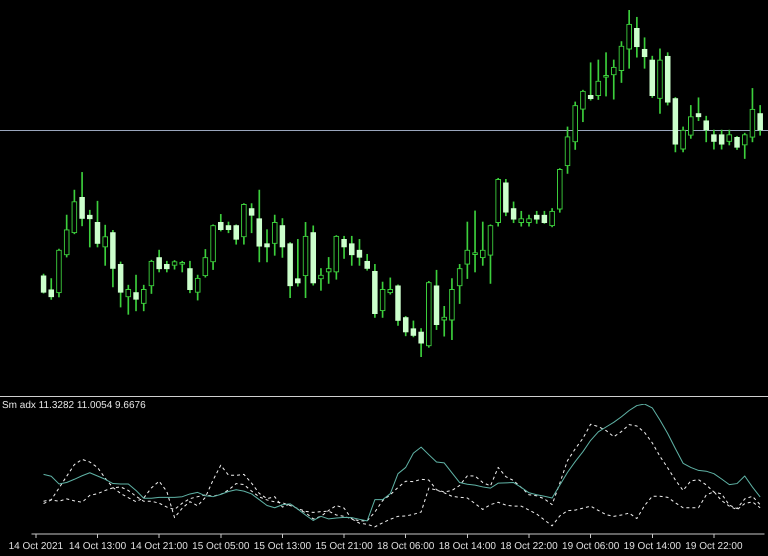 The height and width of the screenshot is (556, 768). Describe the element at coordinates (159, 546) in the screenshot. I see `x-tick-label: 14 Oct 21:00` at that location.